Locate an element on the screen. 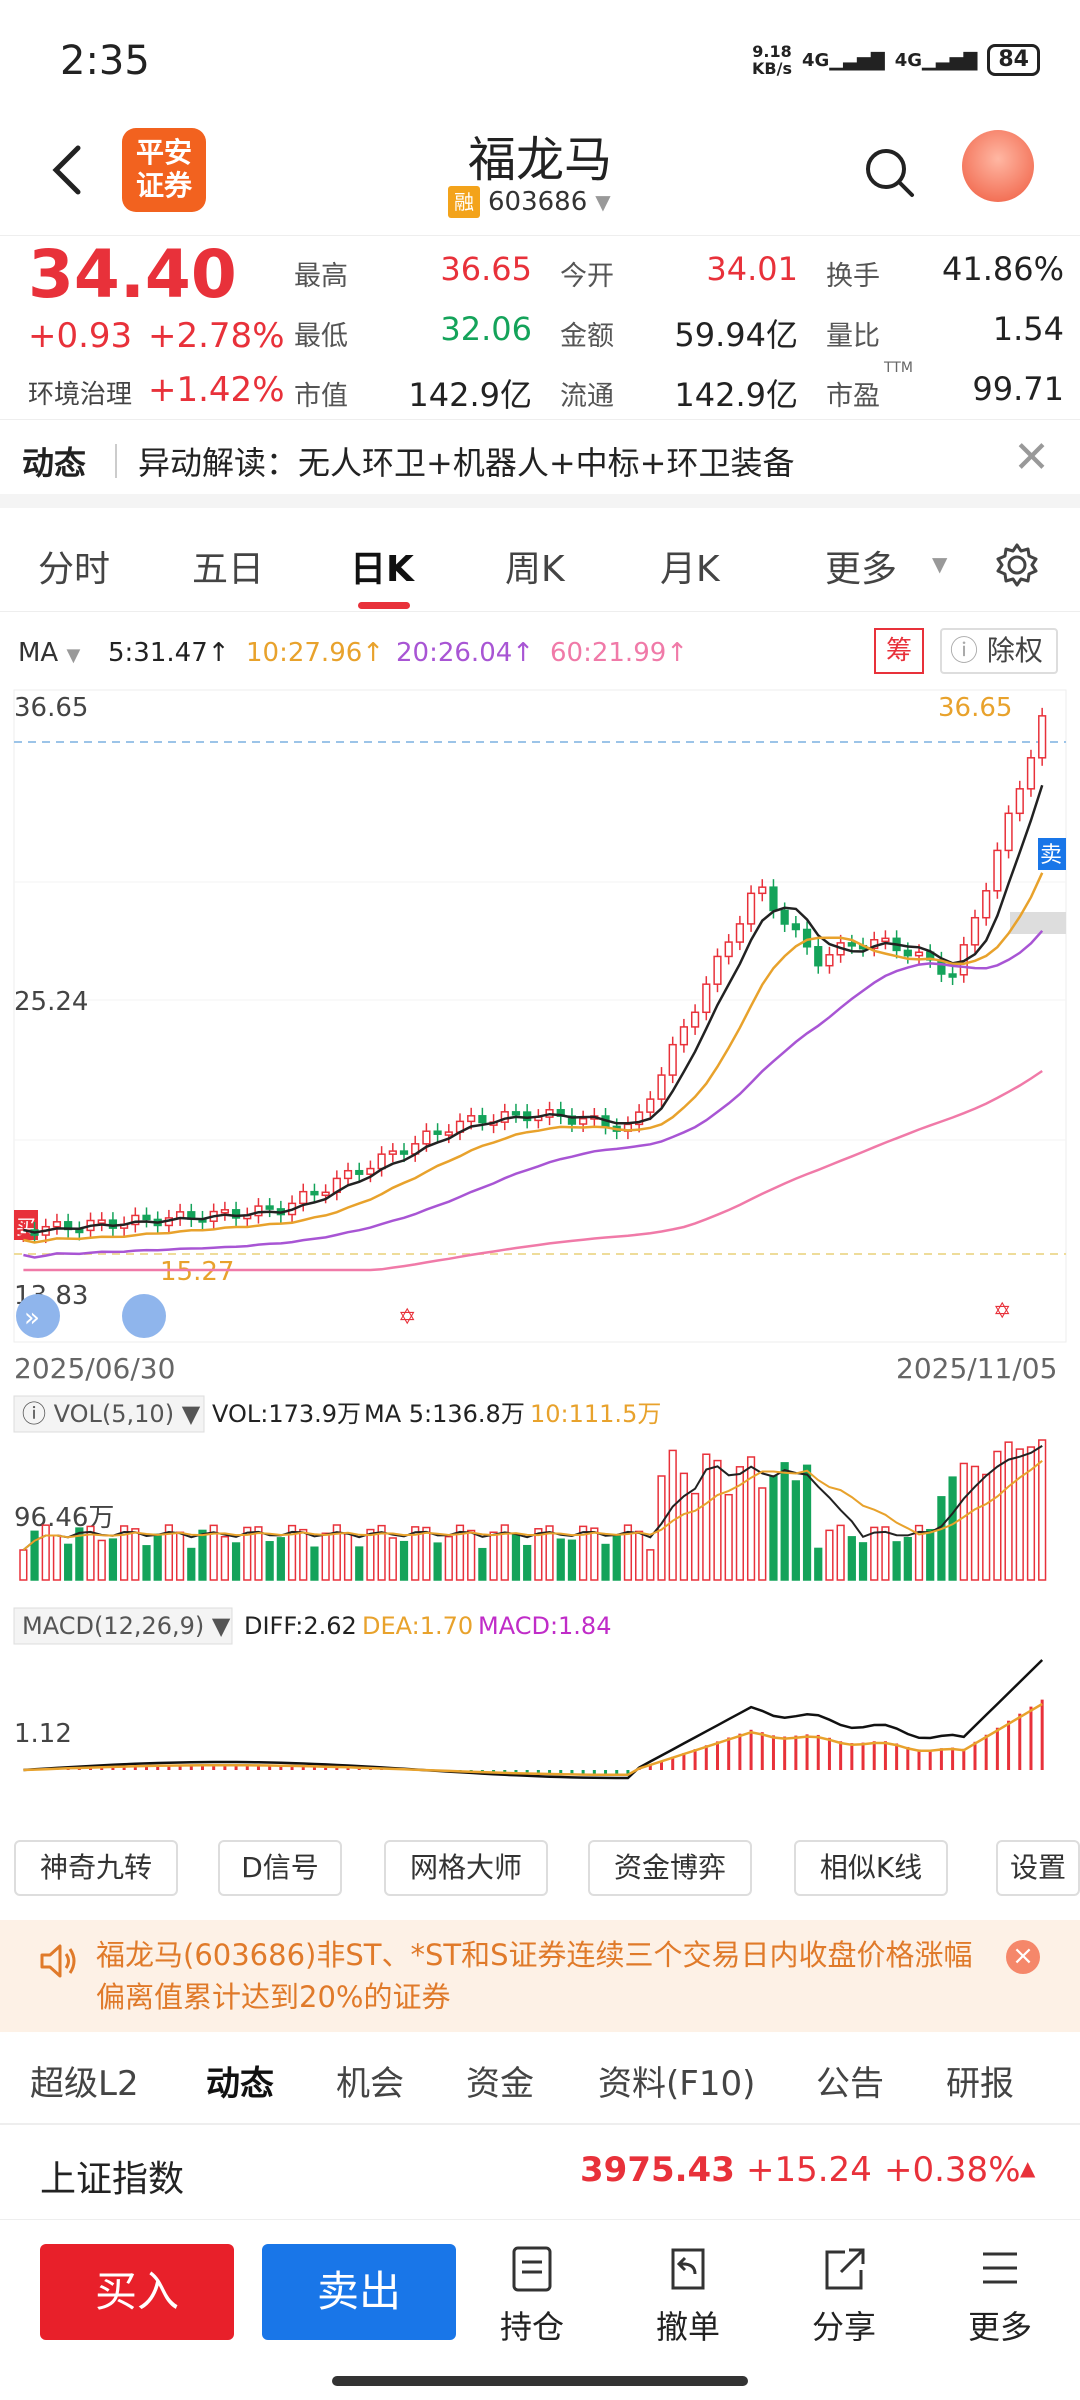 The image size is (1080, 2400). news-text: 异动解读：无人环卫+机器人+中标+环卫装备 is located at coordinates (466, 463).